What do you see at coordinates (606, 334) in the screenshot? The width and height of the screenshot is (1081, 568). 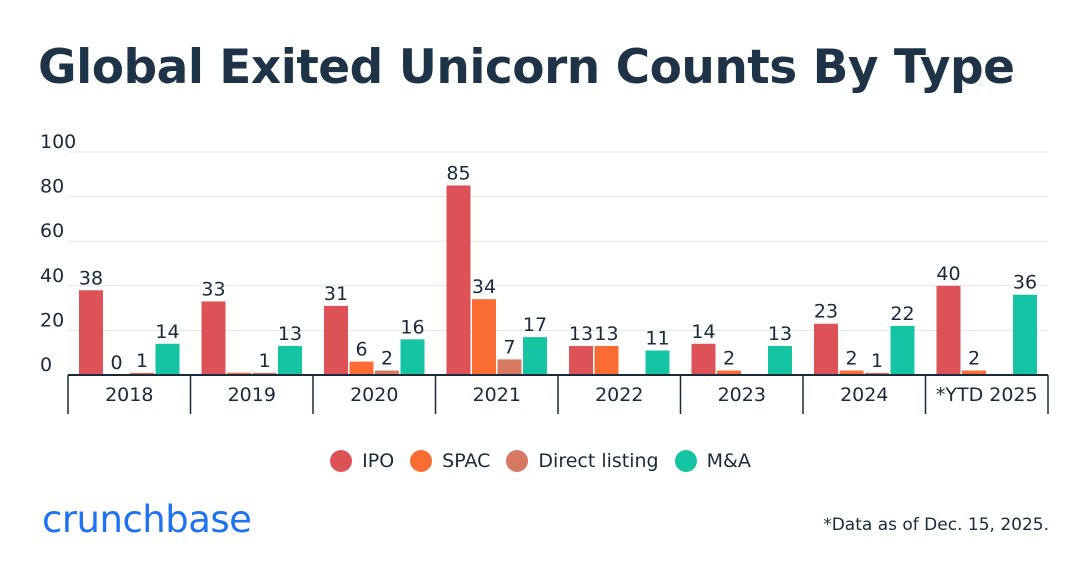 I see `data-label-spac-4: 13` at bounding box center [606, 334].